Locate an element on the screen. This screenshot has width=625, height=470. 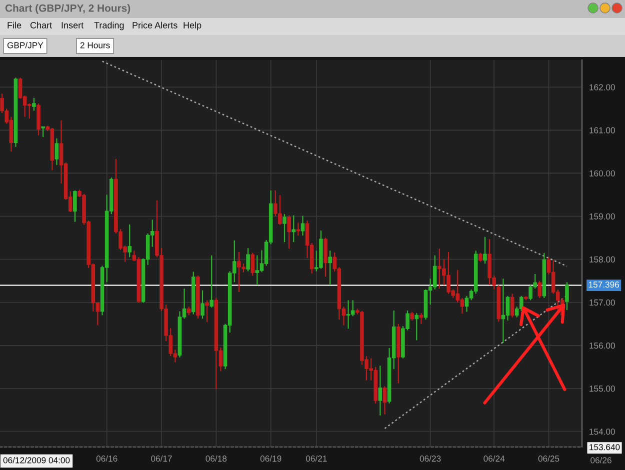
x-tick-label: 06/17 is located at coordinates (161, 458).